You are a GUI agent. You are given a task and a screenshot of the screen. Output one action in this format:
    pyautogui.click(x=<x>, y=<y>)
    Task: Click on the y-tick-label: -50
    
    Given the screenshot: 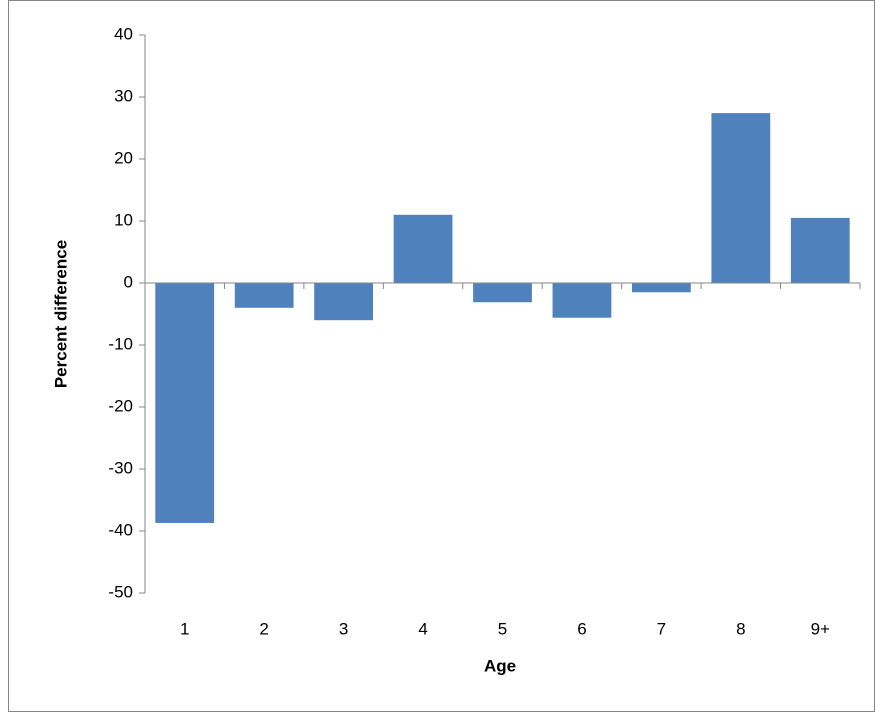 What is the action you would take?
    pyautogui.click(x=120, y=591)
    